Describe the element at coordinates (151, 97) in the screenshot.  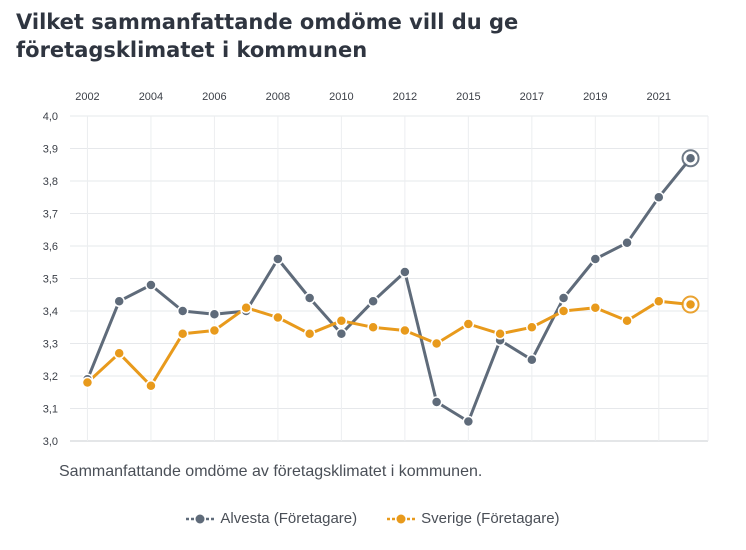
I see `x-tick-label: 2004` at that location.